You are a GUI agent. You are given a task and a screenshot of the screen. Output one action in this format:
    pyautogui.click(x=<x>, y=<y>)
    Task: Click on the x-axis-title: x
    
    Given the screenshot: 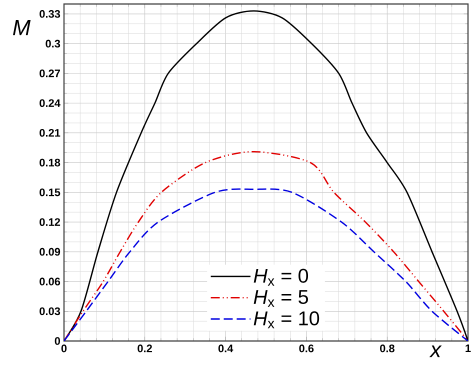 What is the action you would take?
    pyautogui.click(x=435, y=352)
    